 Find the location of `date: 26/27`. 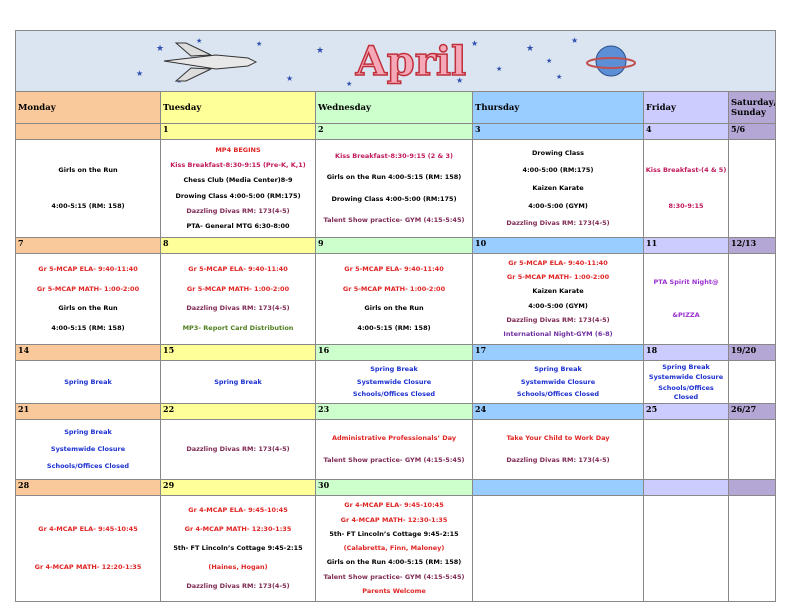

date: 26/27 is located at coordinates (752, 411).